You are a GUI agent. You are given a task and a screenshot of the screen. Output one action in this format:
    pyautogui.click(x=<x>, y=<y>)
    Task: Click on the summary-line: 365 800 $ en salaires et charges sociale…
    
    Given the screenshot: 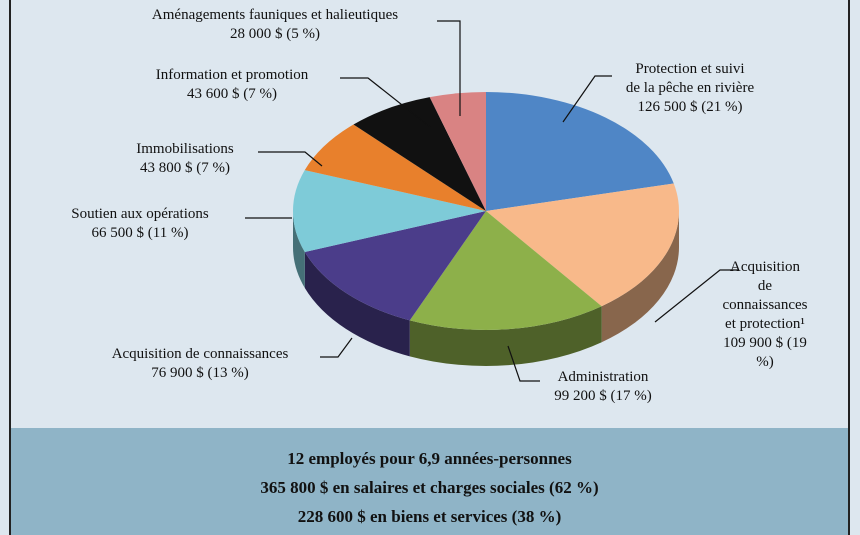 What is the action you would take?
    pyautogui.click(x=429, y=487)
    